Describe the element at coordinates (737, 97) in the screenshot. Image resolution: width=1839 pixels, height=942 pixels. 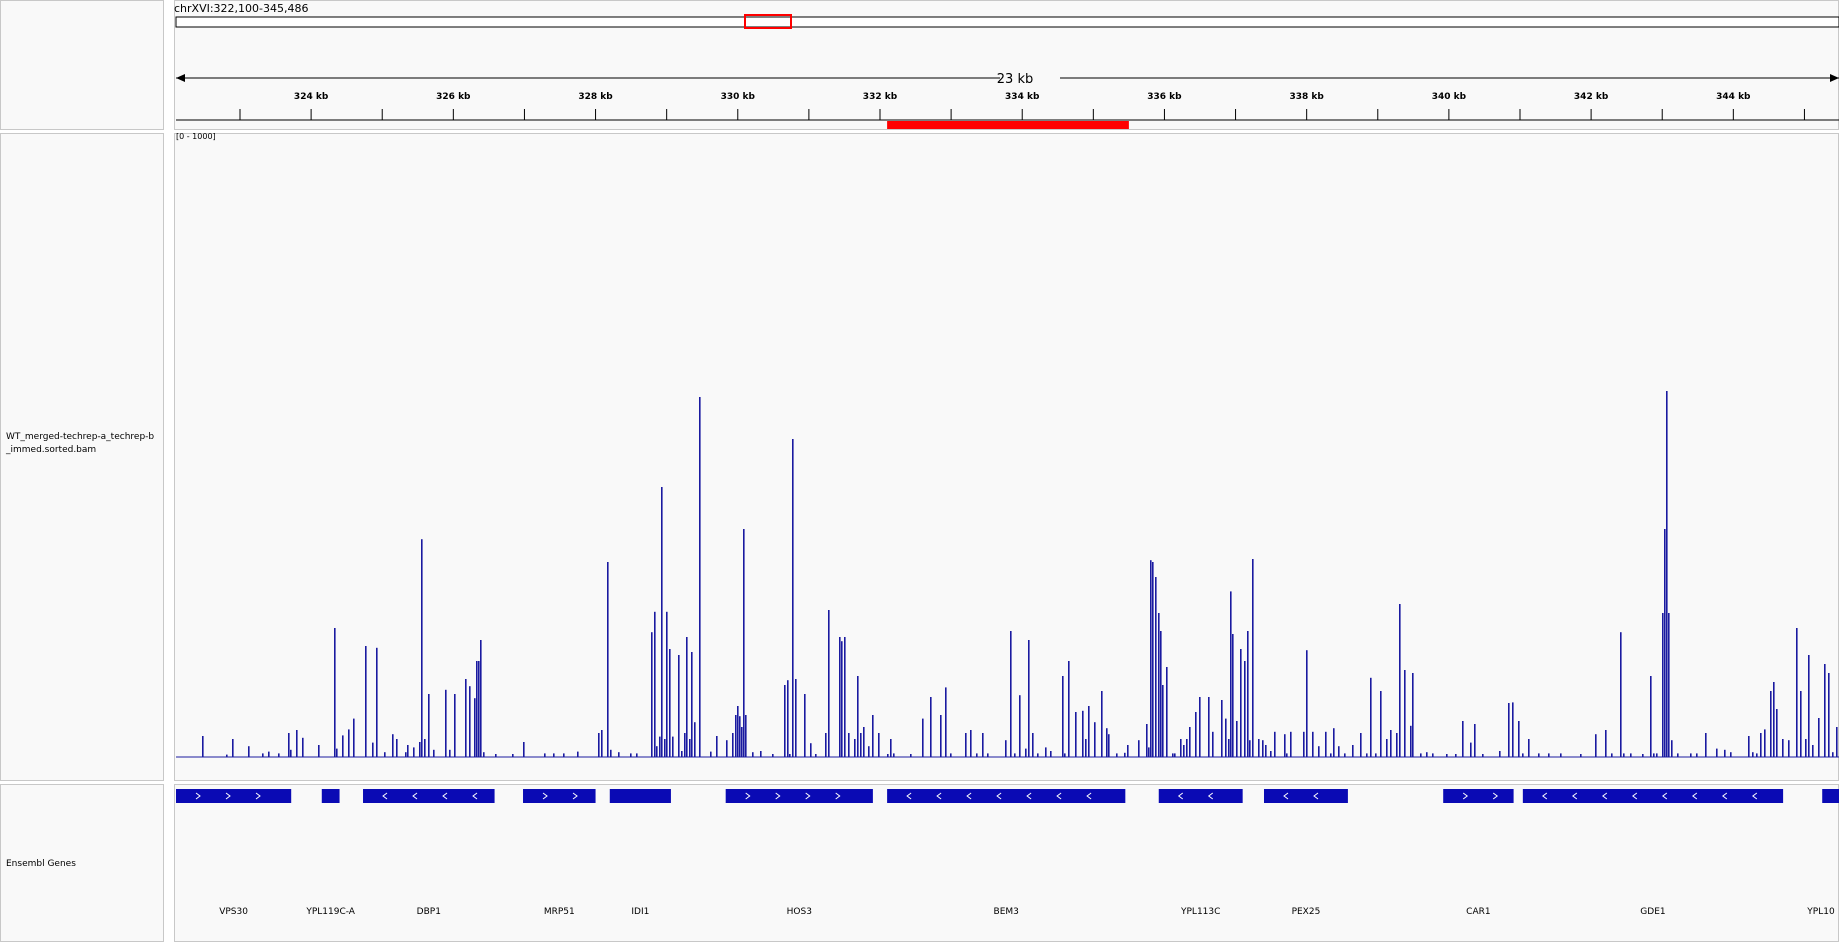
I see `tick-label: 330 kb` at that location.